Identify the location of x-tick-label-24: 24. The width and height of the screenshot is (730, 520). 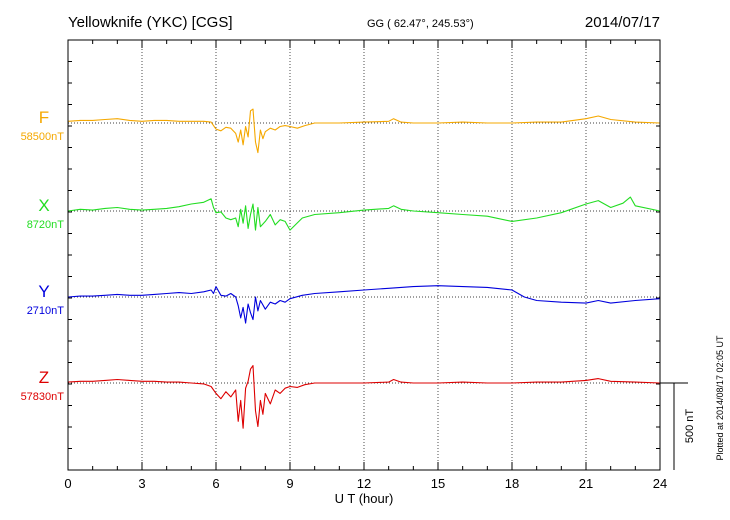
(660, 483).